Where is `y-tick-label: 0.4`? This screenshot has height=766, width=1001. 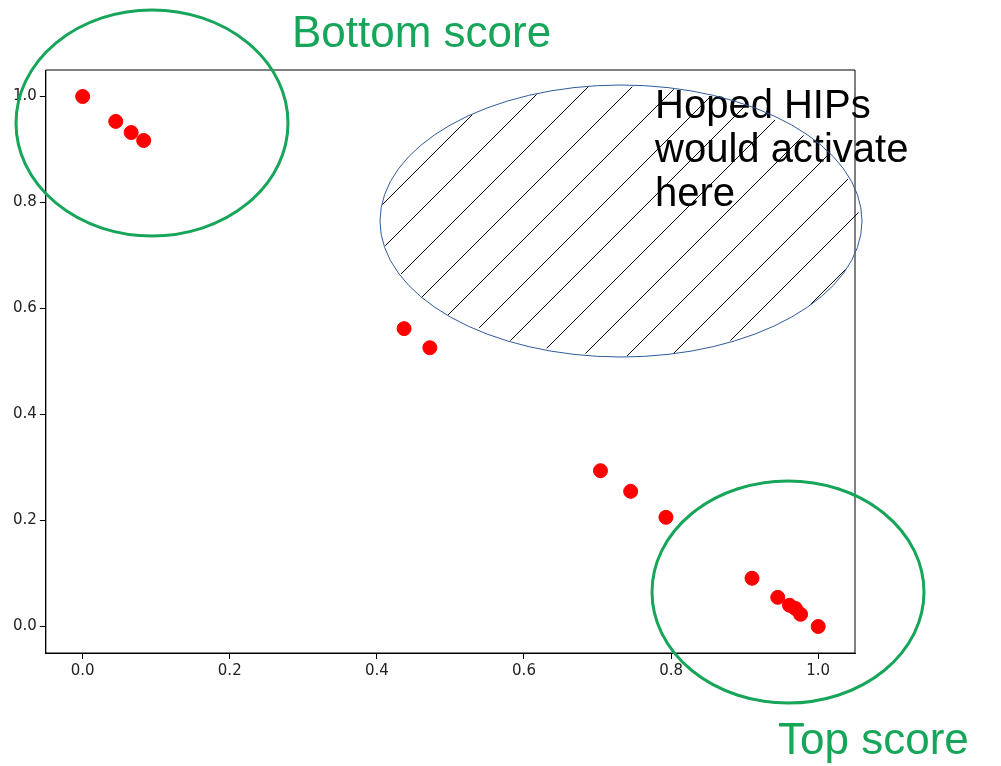 y-tick-label: 0.4 is located at coordinates (25, 413).